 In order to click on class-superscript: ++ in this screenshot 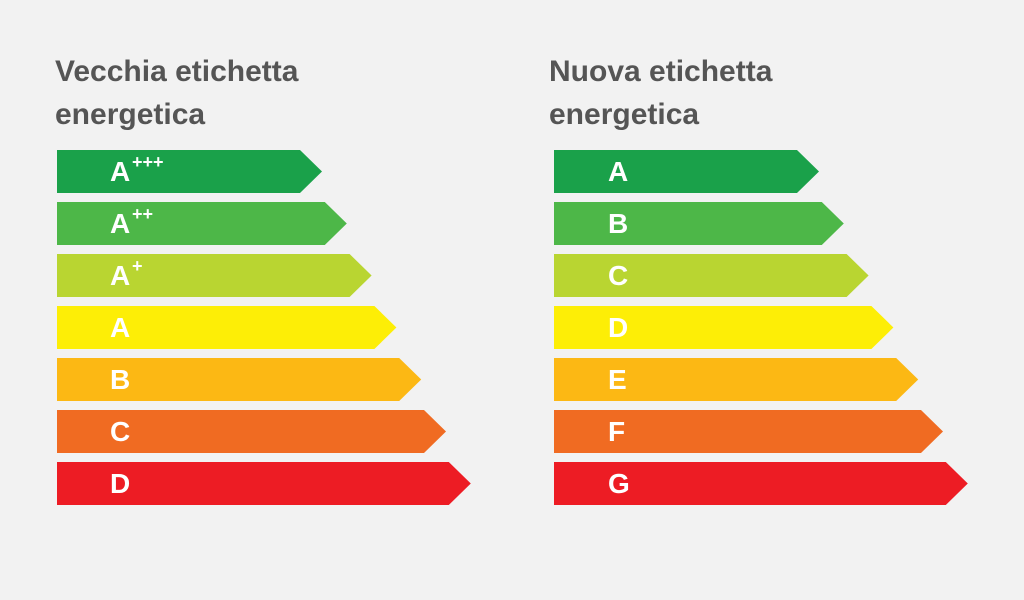, I will do `click(142, 214)`.